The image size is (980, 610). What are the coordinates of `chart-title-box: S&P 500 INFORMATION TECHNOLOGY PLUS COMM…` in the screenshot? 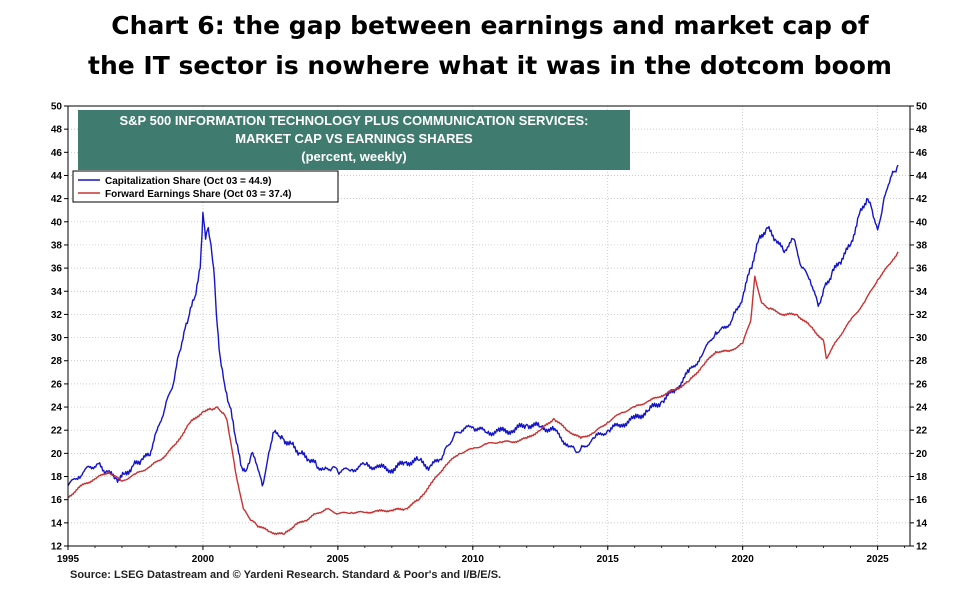 It's located at (354, 140).